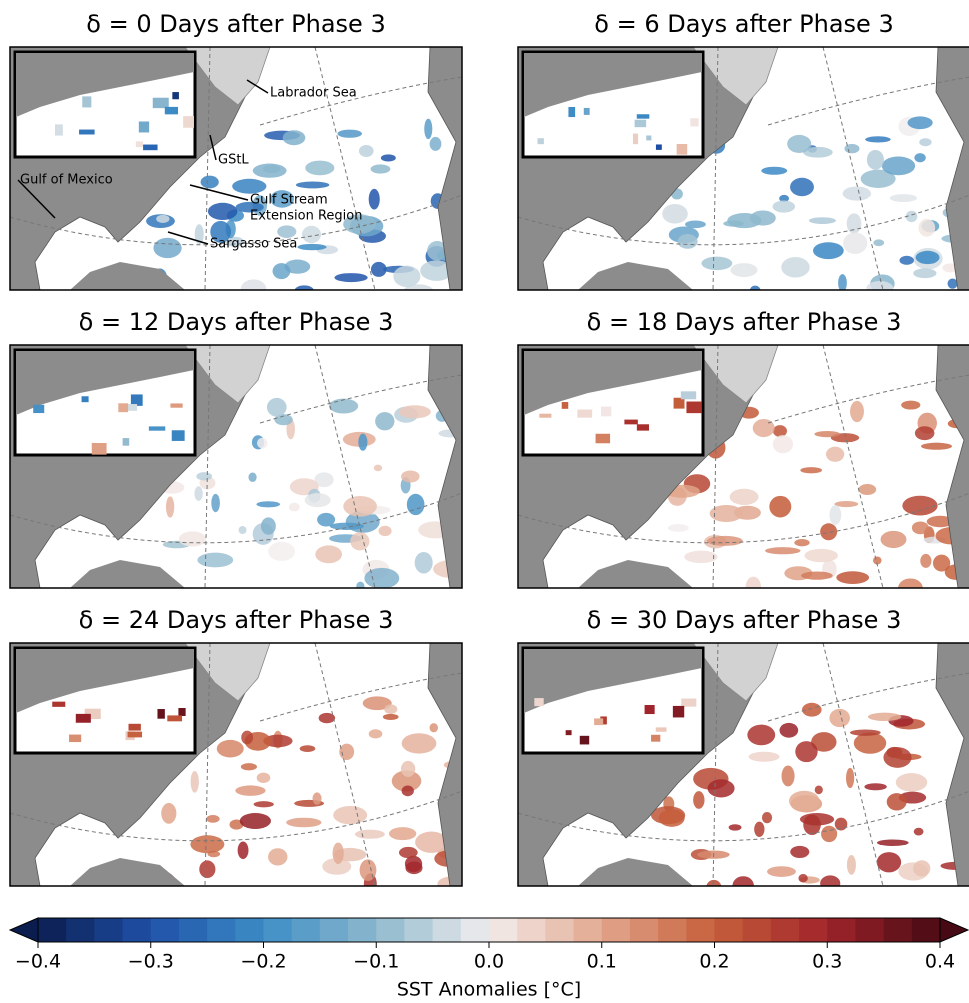 The width and height of the screenshot is (969, 1003). What do you see at coordinates (23, 930) in the screenshot?
I see `colorbar-extend` at bounding box center [23, 930].